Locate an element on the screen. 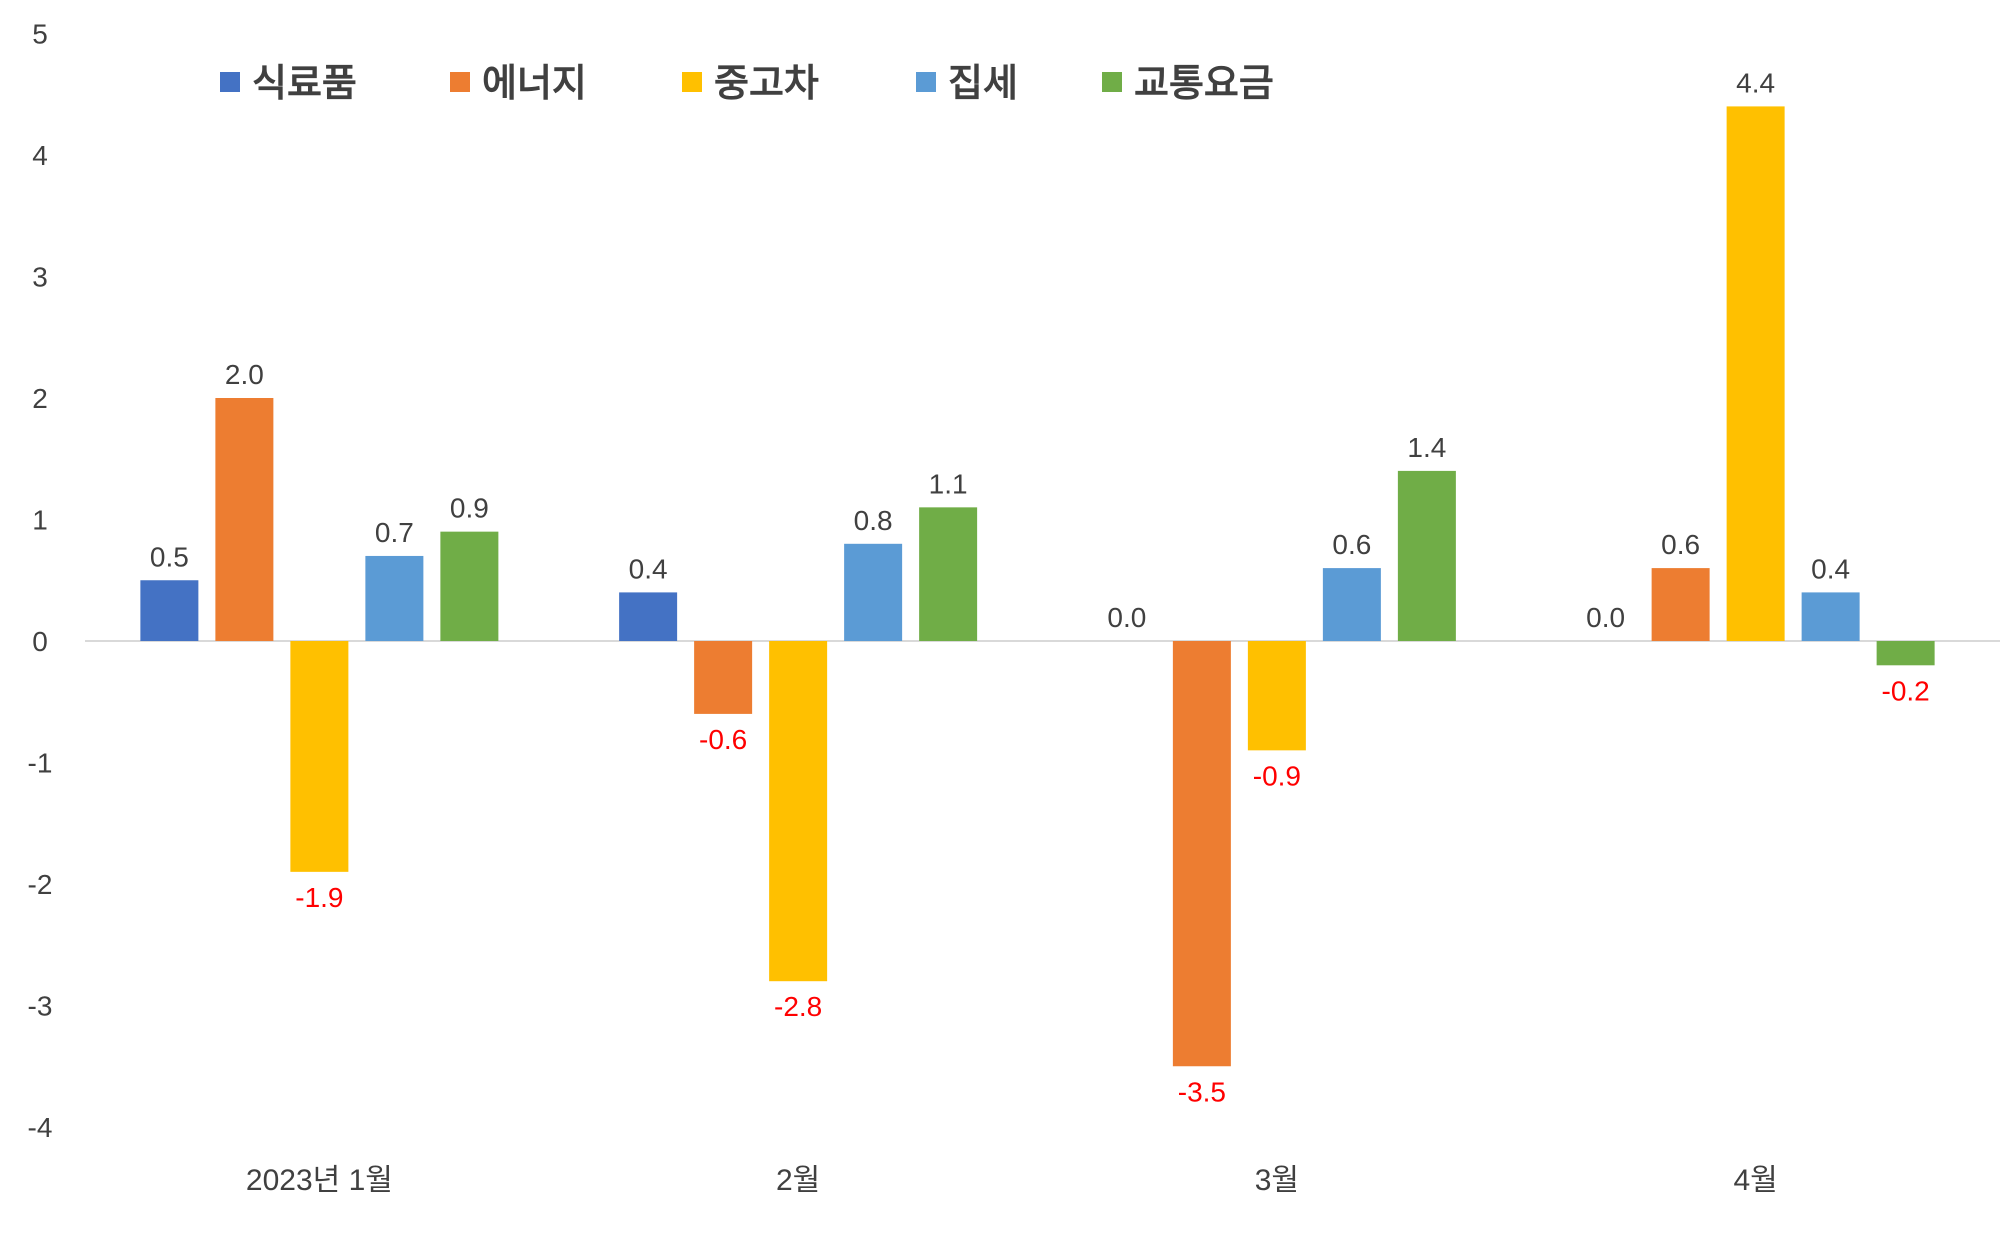 The width and height of the screenshot is (2000, 1234). legend-label: 중고차 is located at coordinates (766, 83).